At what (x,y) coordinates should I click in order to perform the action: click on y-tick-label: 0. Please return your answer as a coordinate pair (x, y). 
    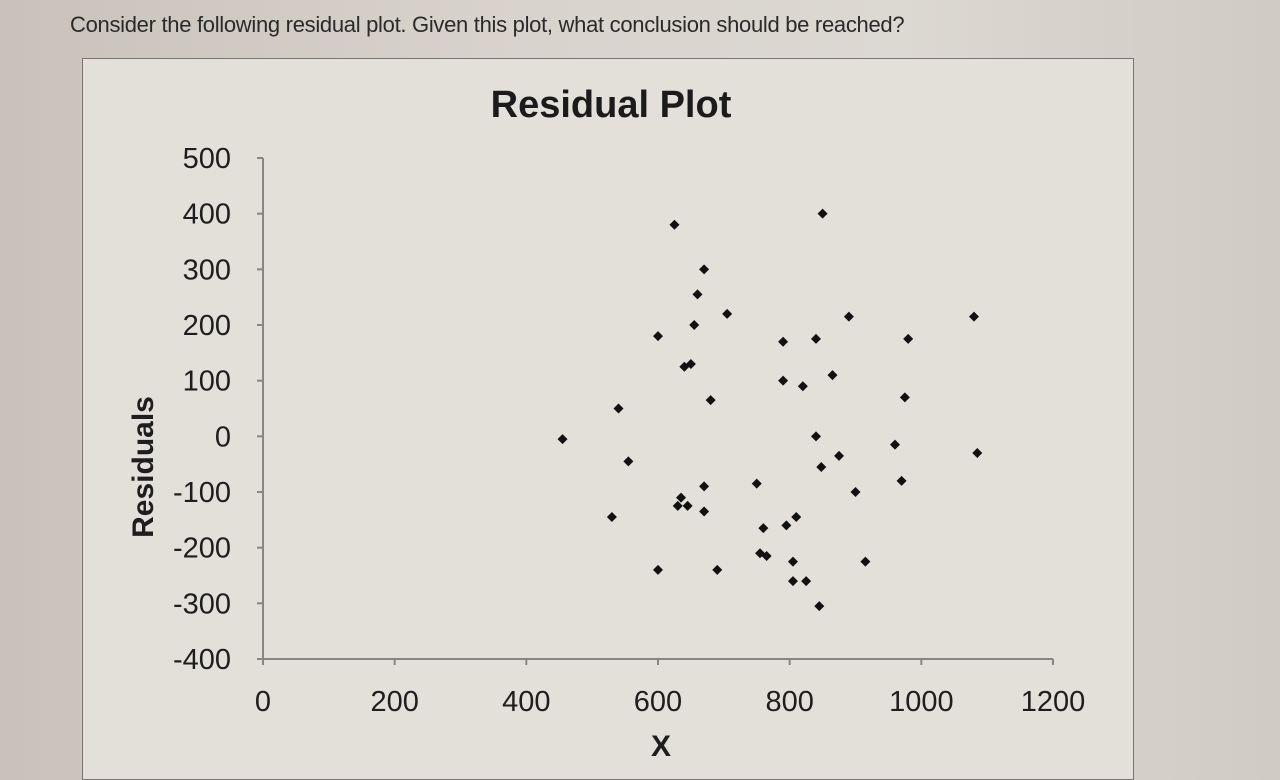
    Looking at the image, I should click on (223, 437).